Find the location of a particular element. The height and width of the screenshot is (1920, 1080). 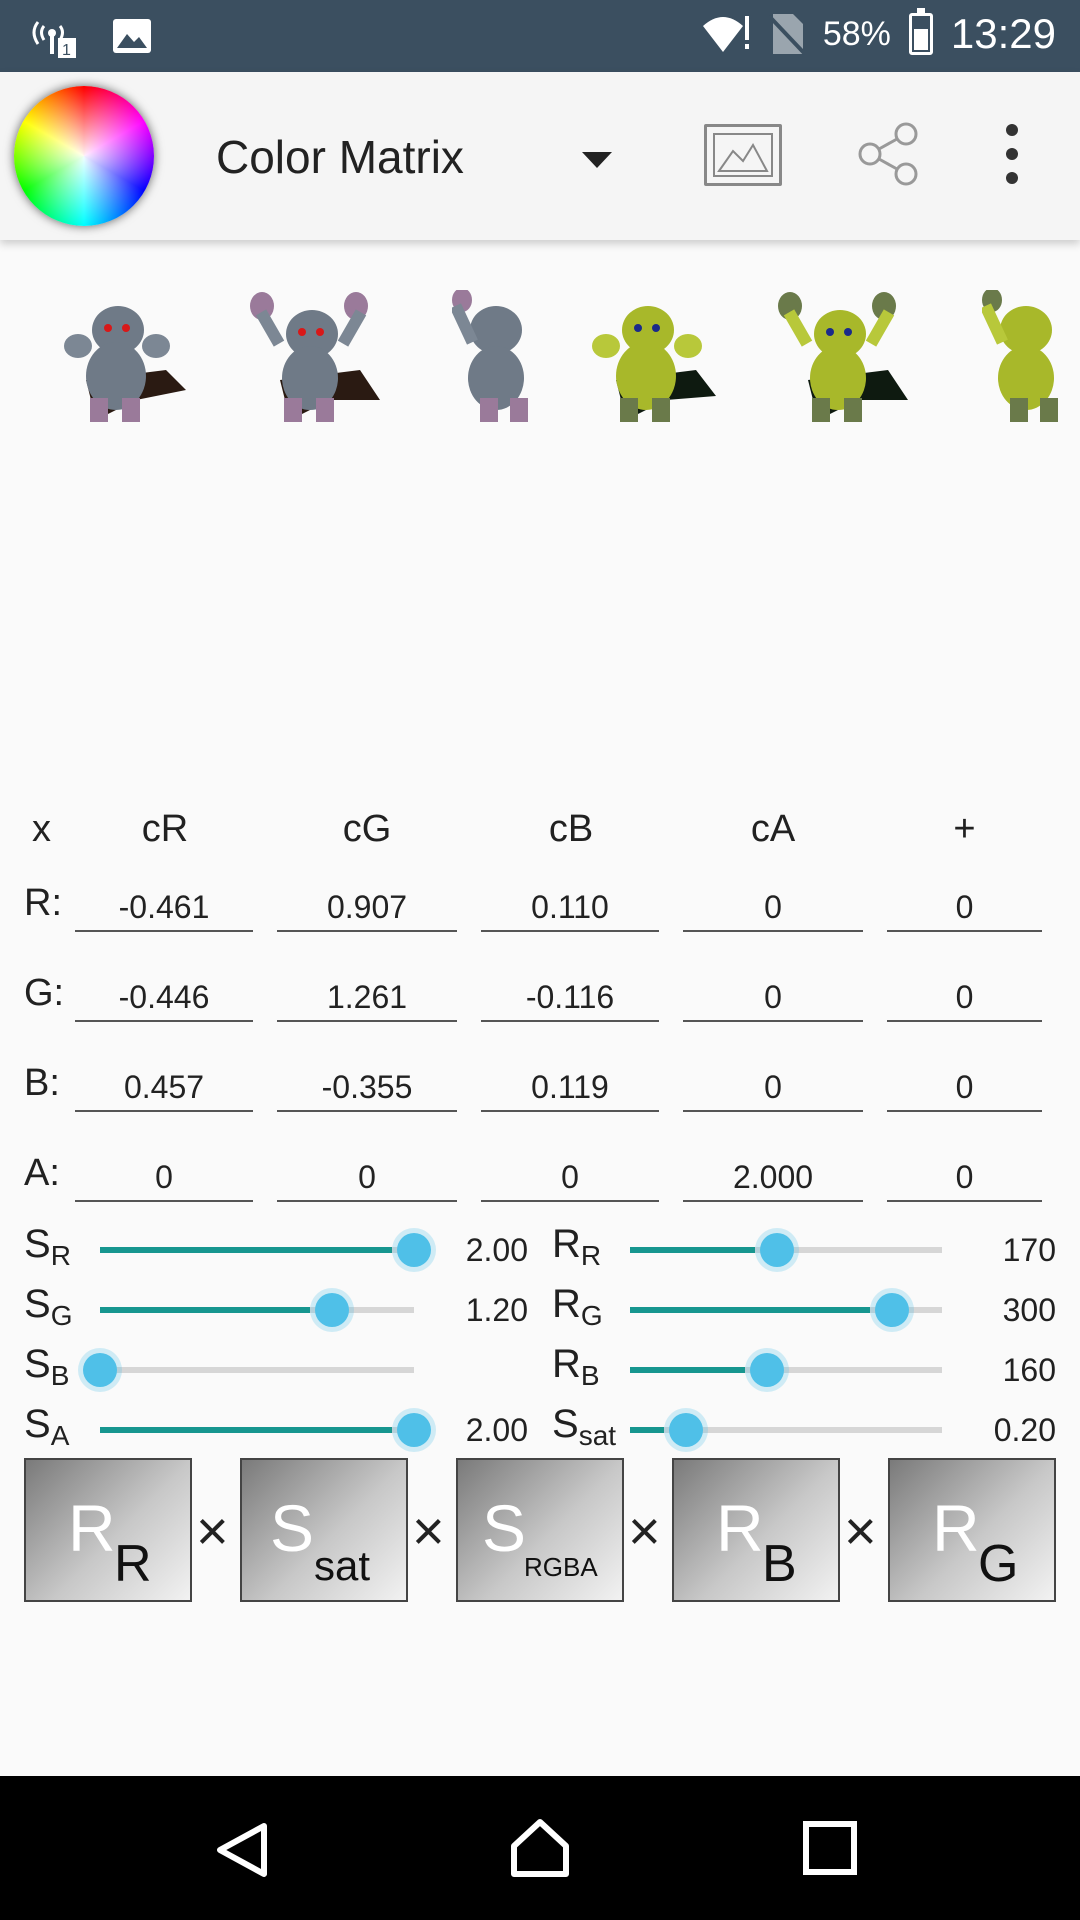

sprite-preview-row is located at coordinates (540, 360).